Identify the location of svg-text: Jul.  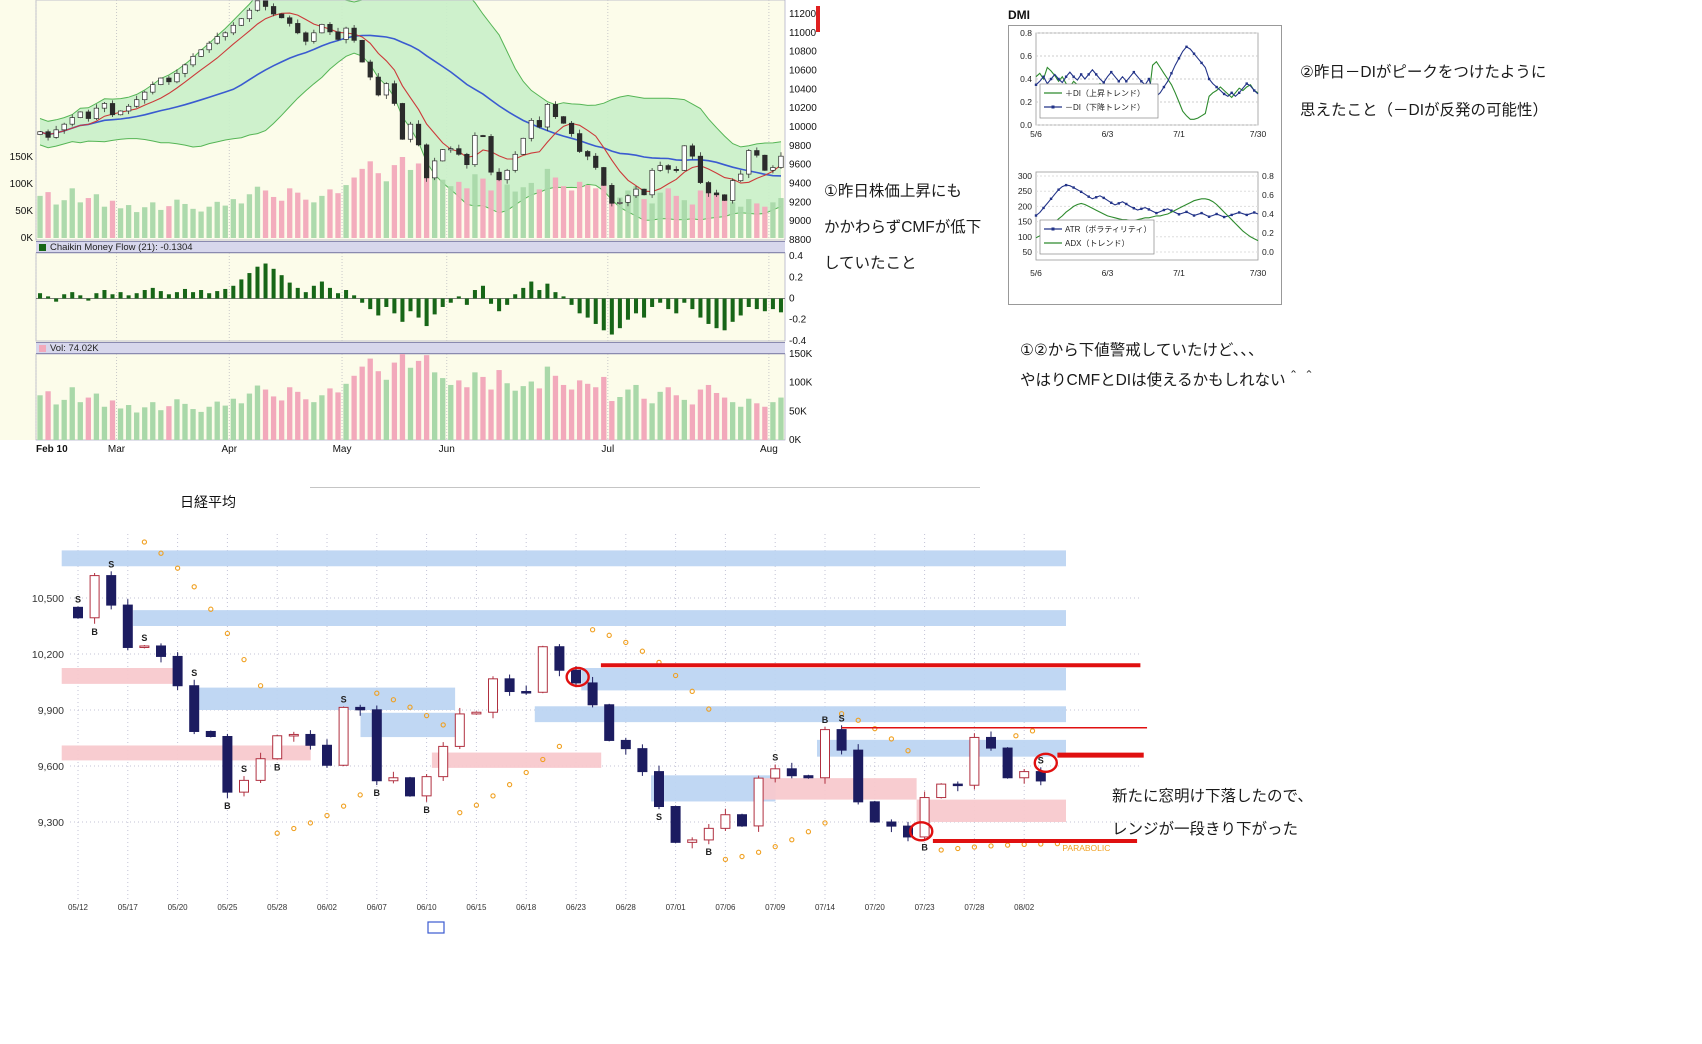
(607, 449).